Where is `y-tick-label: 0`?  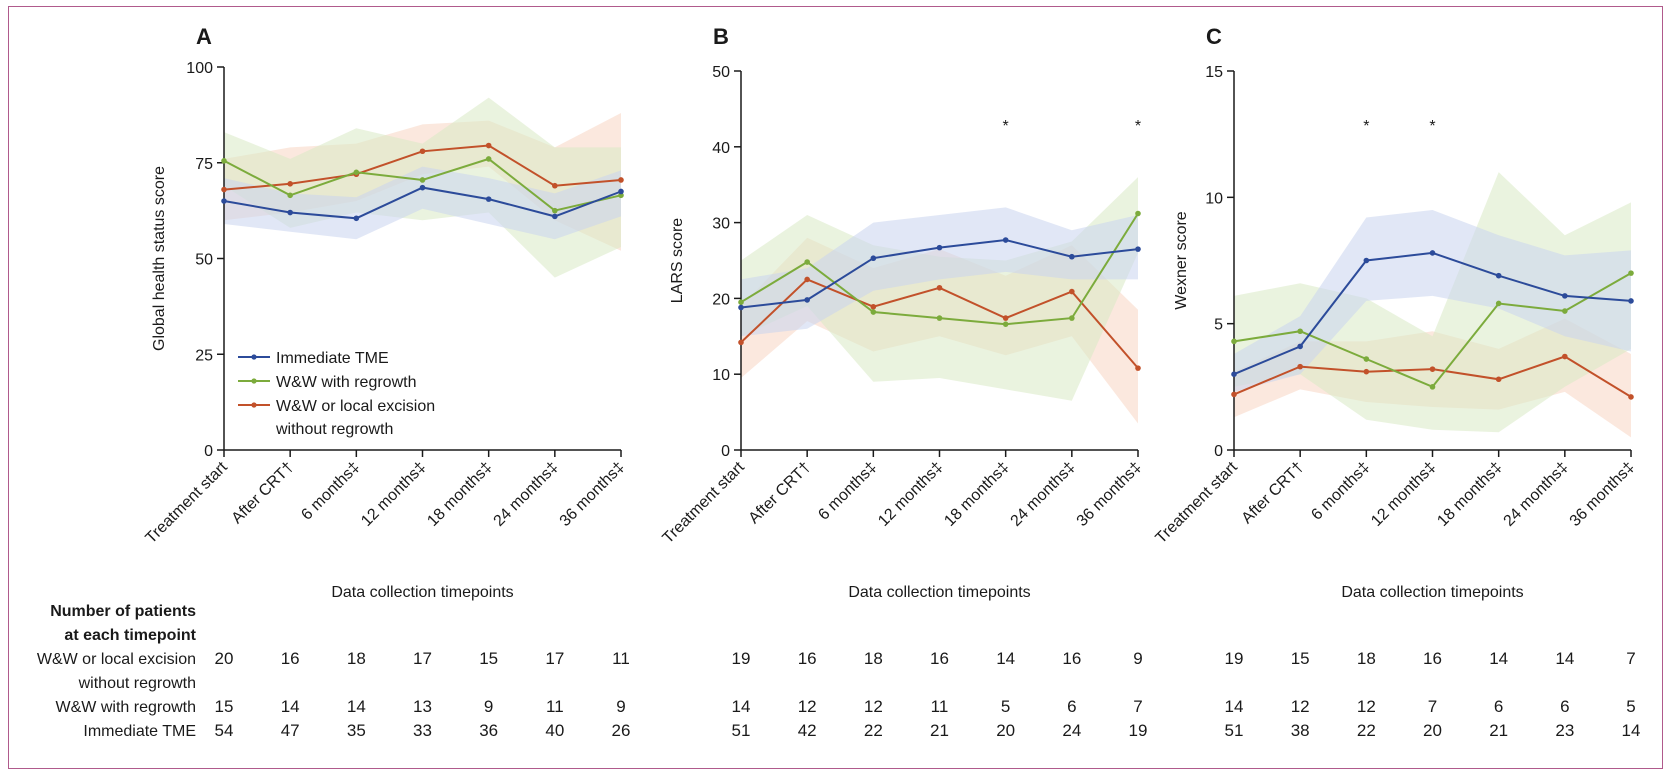
y-tick-label: 0 is located at coordinates (208, 451).